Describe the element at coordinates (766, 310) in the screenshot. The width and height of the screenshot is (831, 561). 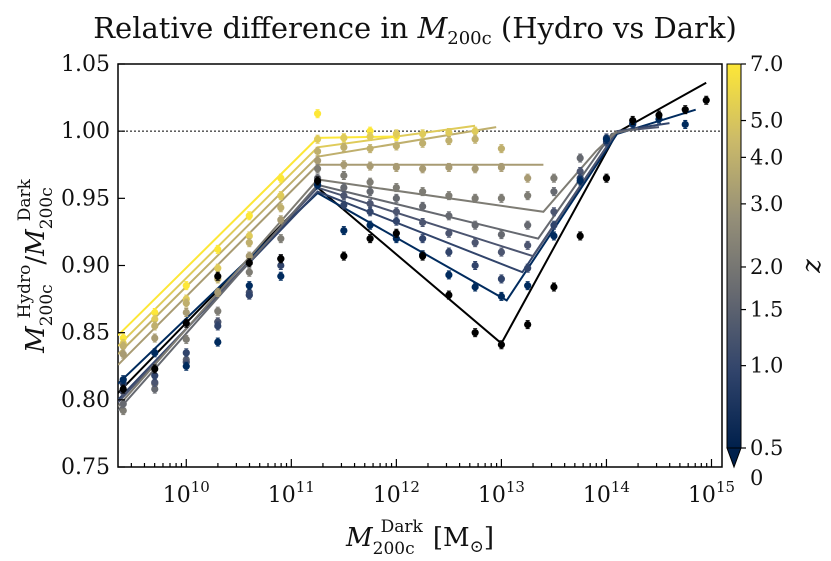
I see `colorbar-tick-label: 1.5` at that location.